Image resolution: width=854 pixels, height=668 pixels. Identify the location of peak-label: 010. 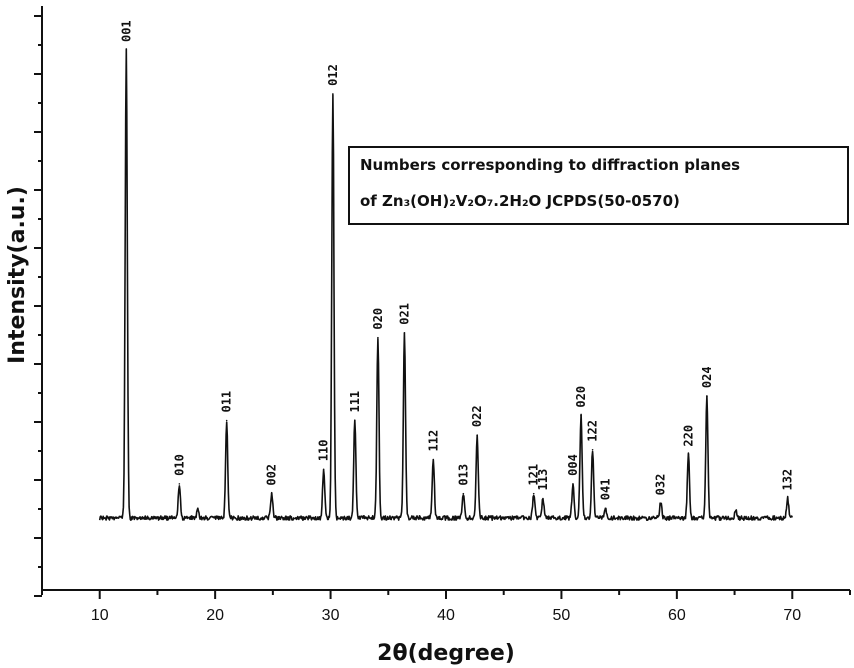
(179, 465).